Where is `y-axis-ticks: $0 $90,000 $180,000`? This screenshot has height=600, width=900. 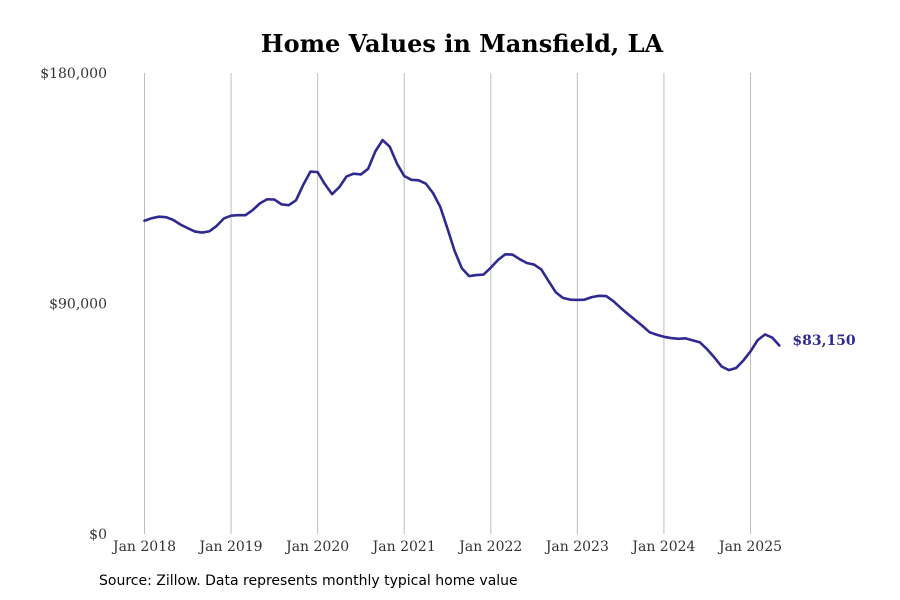
y-axis-ticks: $0 $90,000 $180,000 is located at coordinates (73, 304).